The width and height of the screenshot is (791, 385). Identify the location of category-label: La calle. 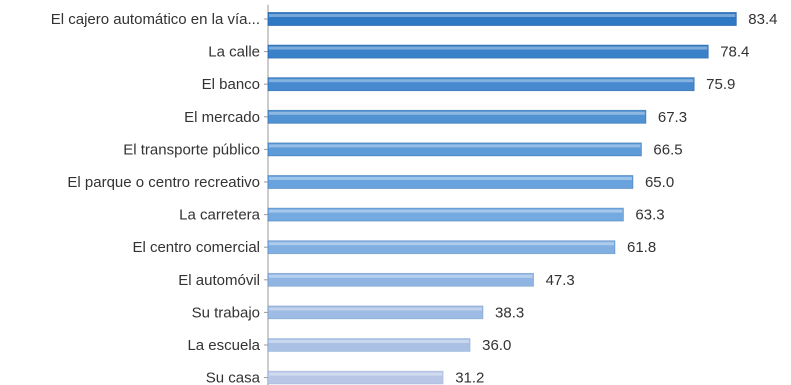
(234, 52).